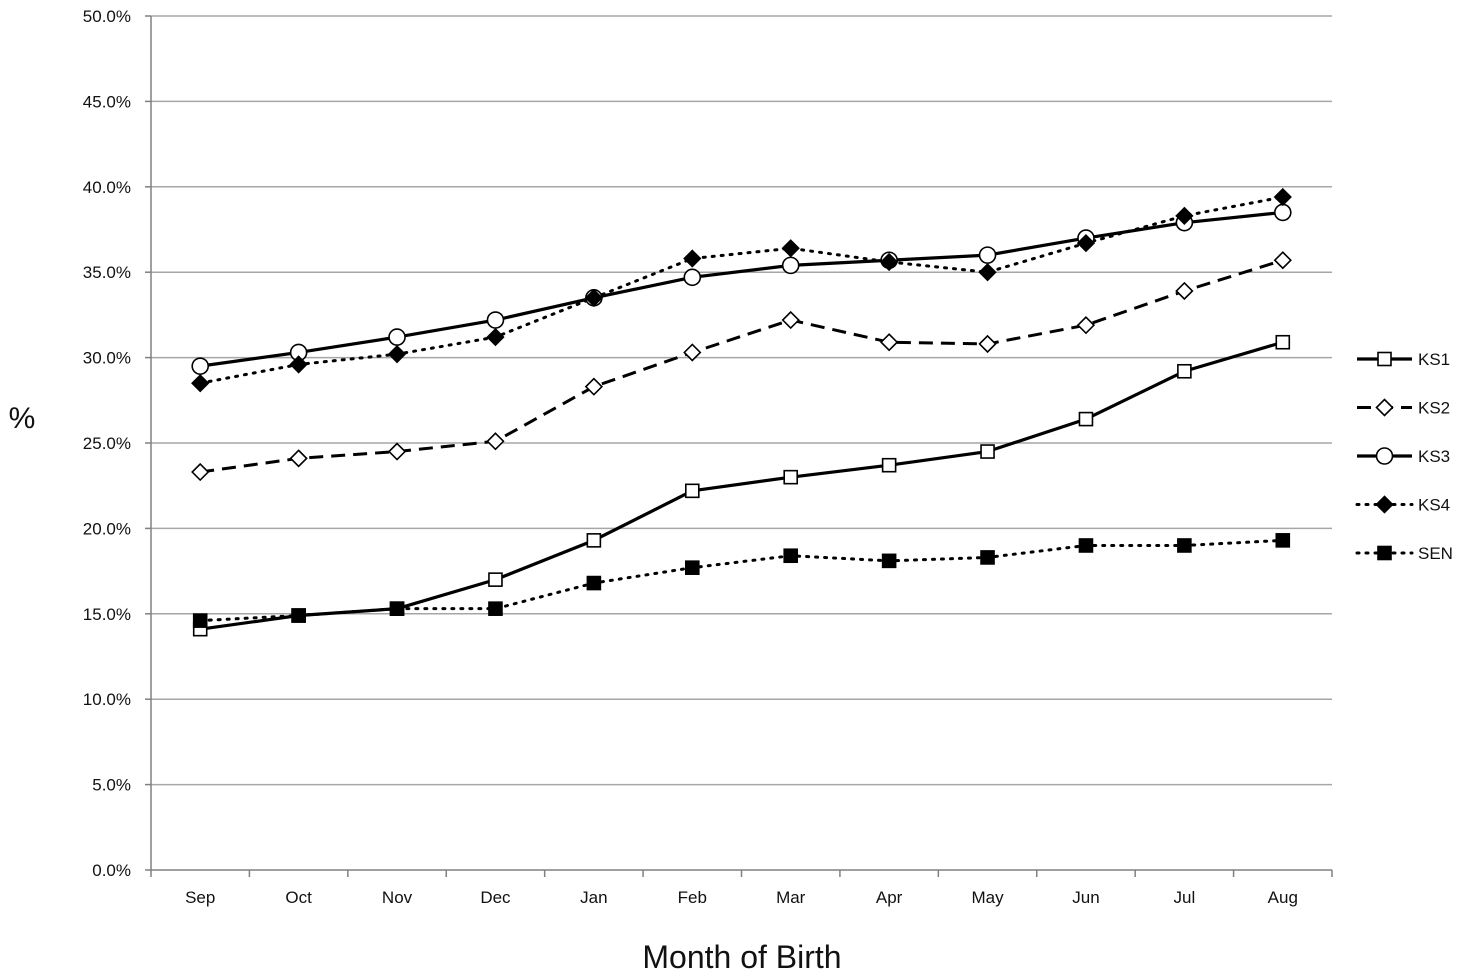  What do you see at coordinates (298, 897) in the screenshot?
I see `x-tick-label: Oct` at bounding box center [298, 897].